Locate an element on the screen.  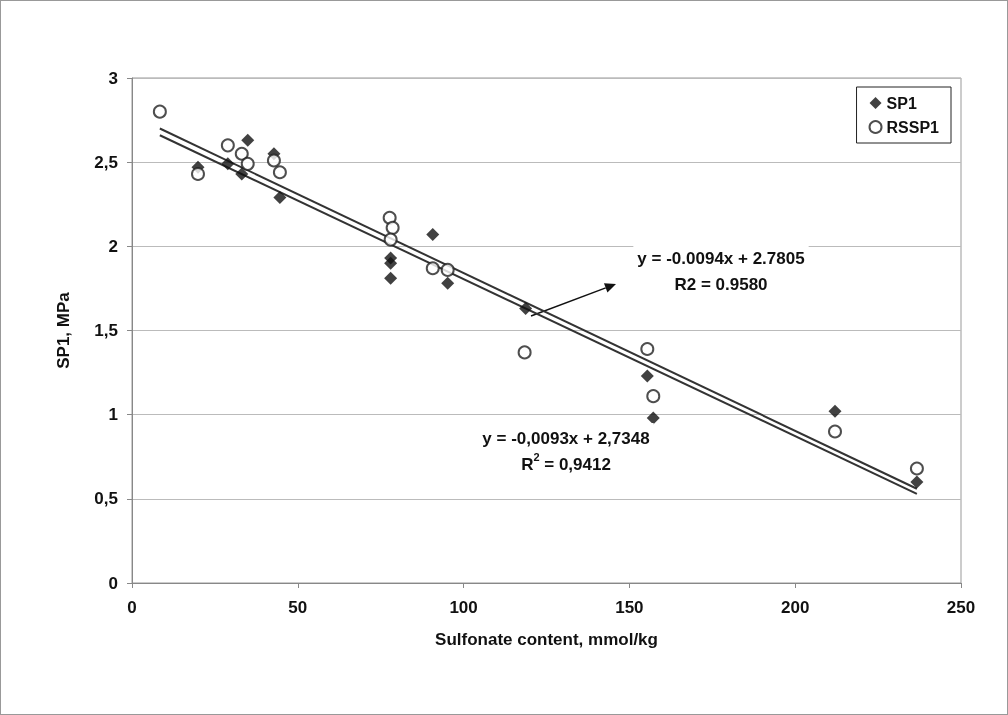
x-tick-label: 200 is located at coordinates (795, 607).